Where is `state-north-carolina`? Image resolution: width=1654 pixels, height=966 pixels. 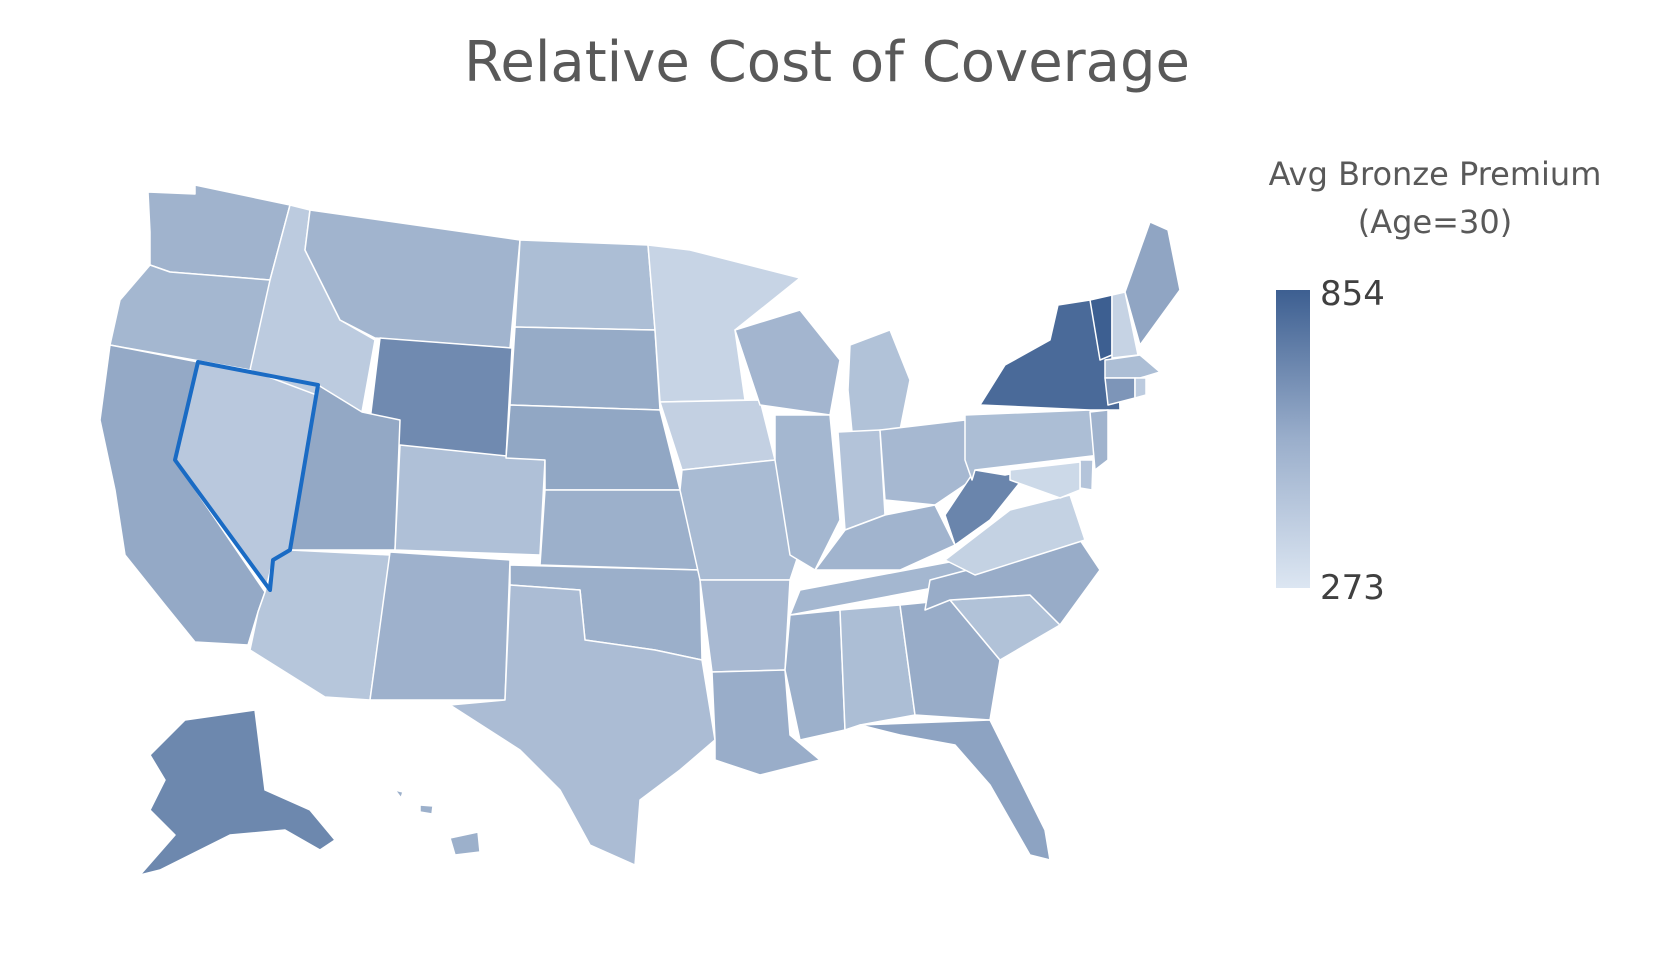
state-north-carolina is located at coordinates (1012, 582).